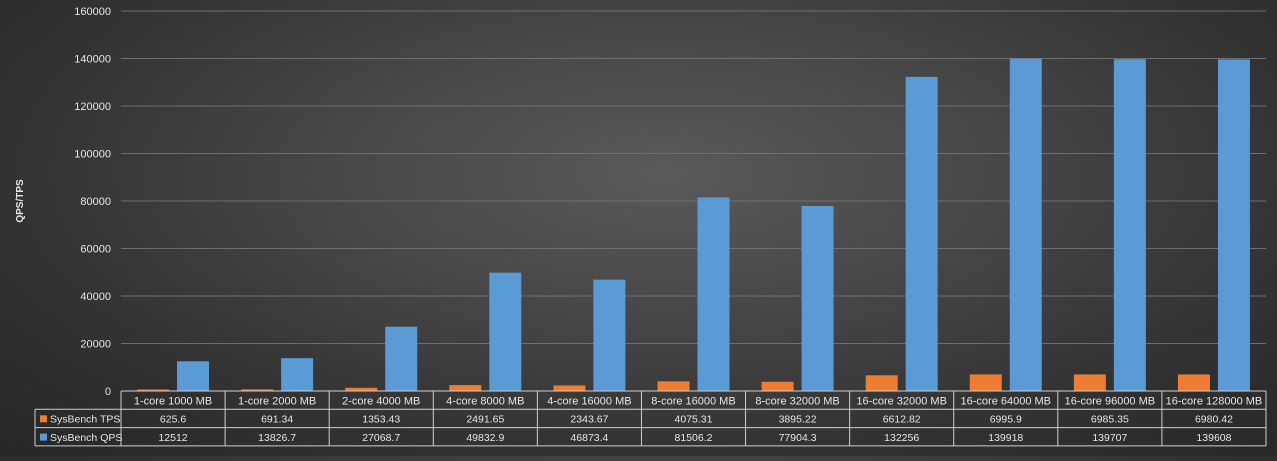 The width and height of the screenshot is (1277, 461). What do you see at coordinates (95, 250) in the screenshot?
I see `y-tick-label: 60000` at bounding box center [95, 250].